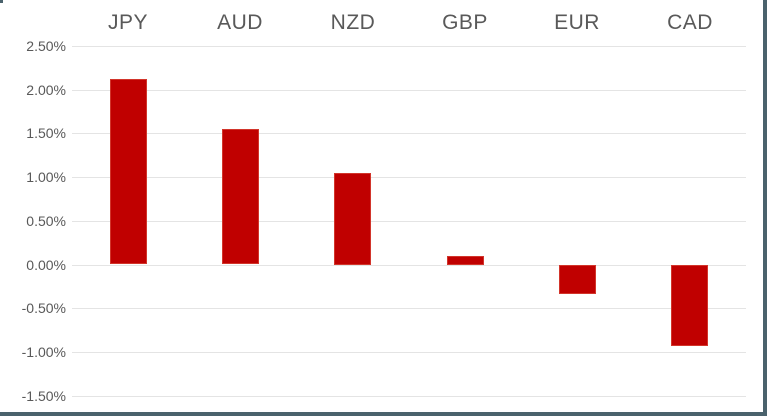 Image resolution: width=768 pixels, height=419 pixels. What do you see at coordinates (409, 221) in the screenshot?
I see `gridline-0.50%` at bounding box center [409, 221].